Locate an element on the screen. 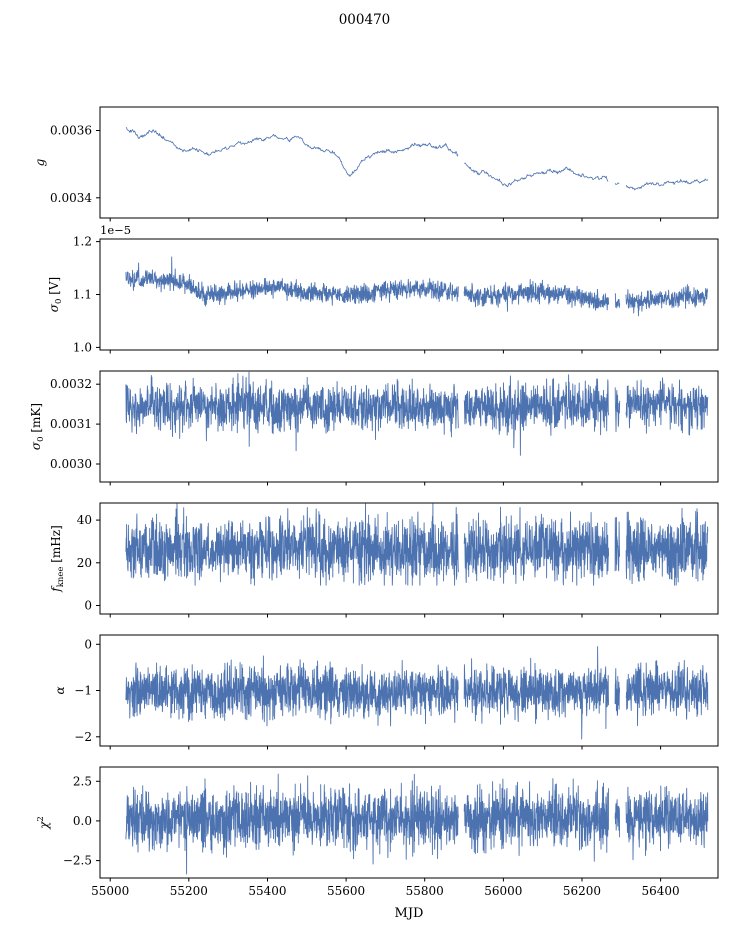 The image size is (729, 936). panel-sigma0_mK: 0.0030 0.0031 0.0032 is located at coordinates (384, 428).